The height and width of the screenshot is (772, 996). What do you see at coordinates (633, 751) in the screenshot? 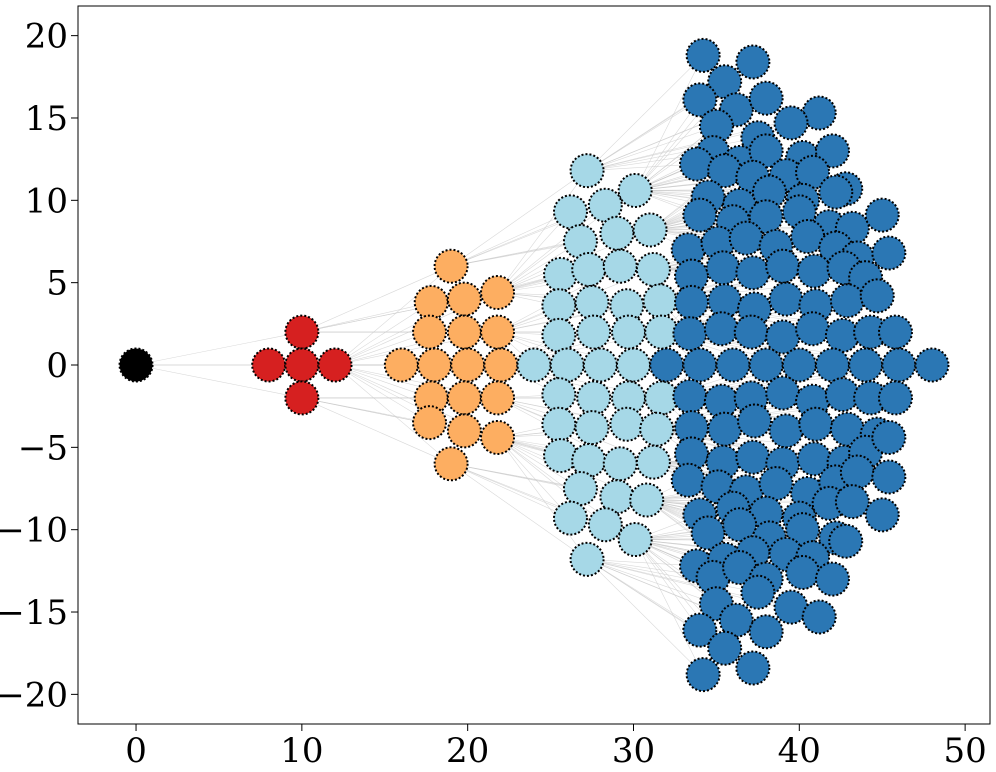
I see `x-tick-label: 30` at bounding box center [633, 751].